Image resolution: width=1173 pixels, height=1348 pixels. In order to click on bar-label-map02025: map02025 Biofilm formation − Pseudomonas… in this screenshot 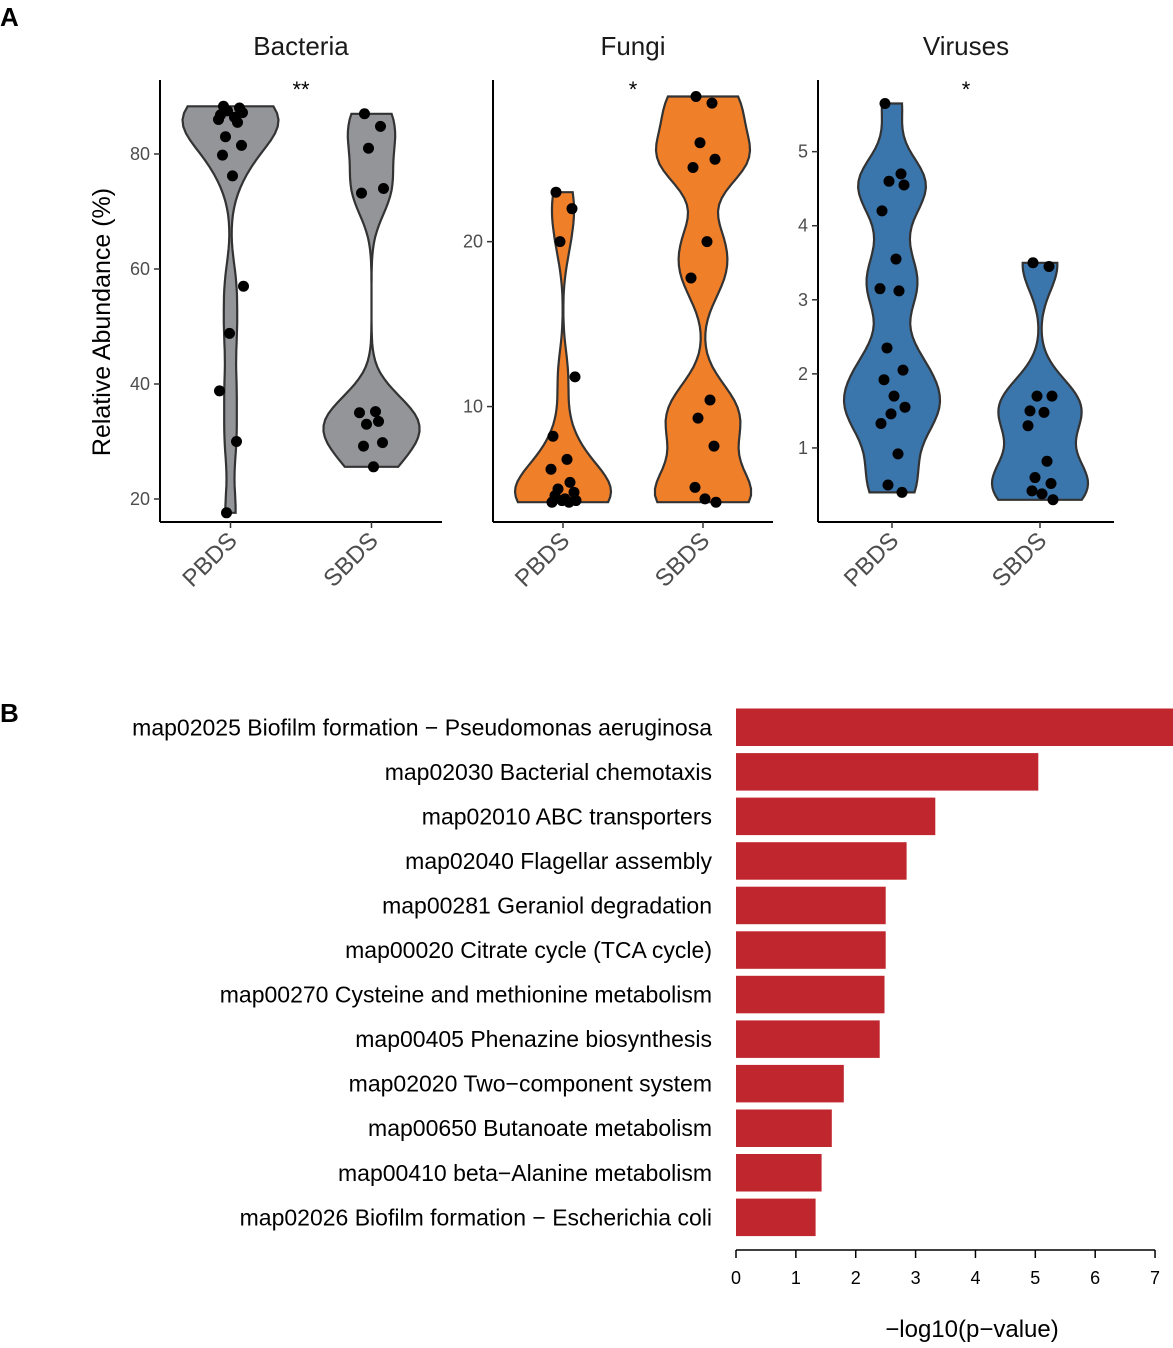, I will do `click(422, 727)`.